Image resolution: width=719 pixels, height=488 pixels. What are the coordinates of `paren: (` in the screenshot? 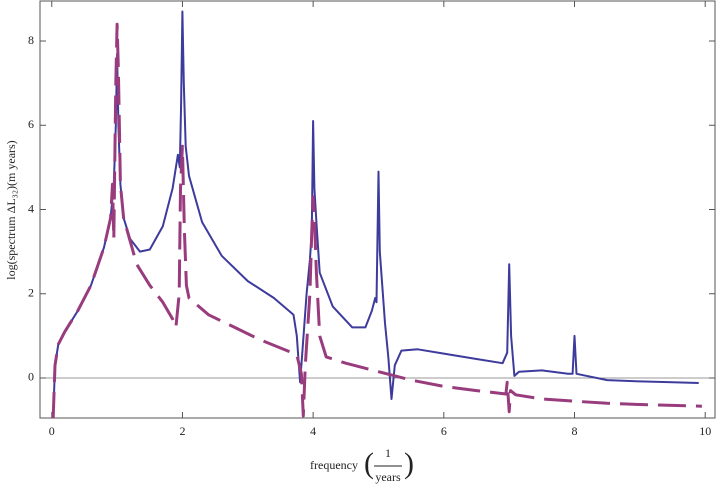 It's located at (369, 463).